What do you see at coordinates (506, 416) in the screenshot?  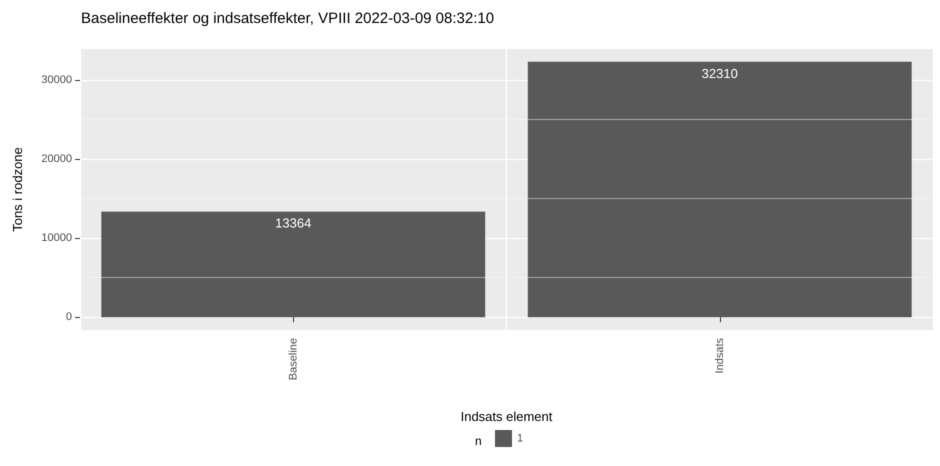 I see `x-axis-title: Indsats element` at bounding box center [506, 416].